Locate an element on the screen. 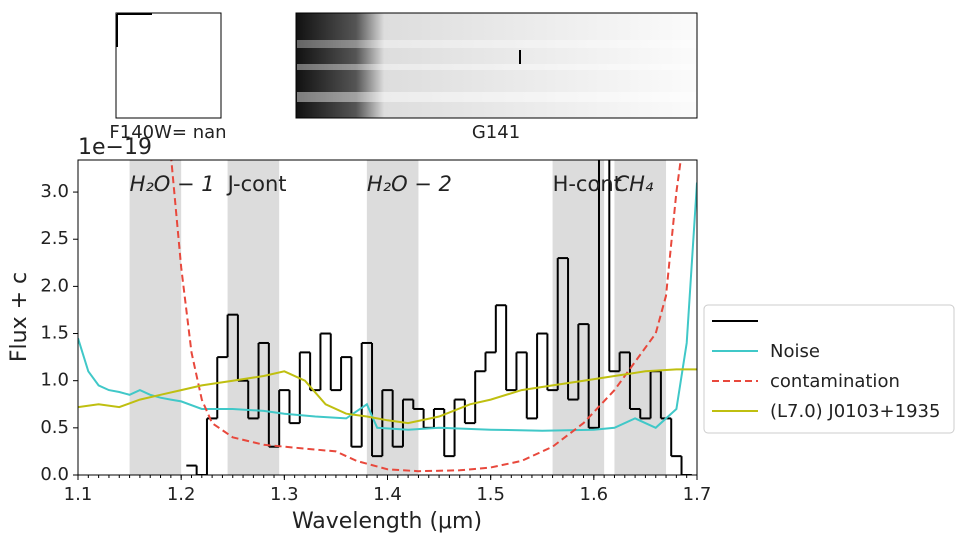  legend: Noise contamination (L7.0) J0103+1935 is located at coordinates (829, 369).